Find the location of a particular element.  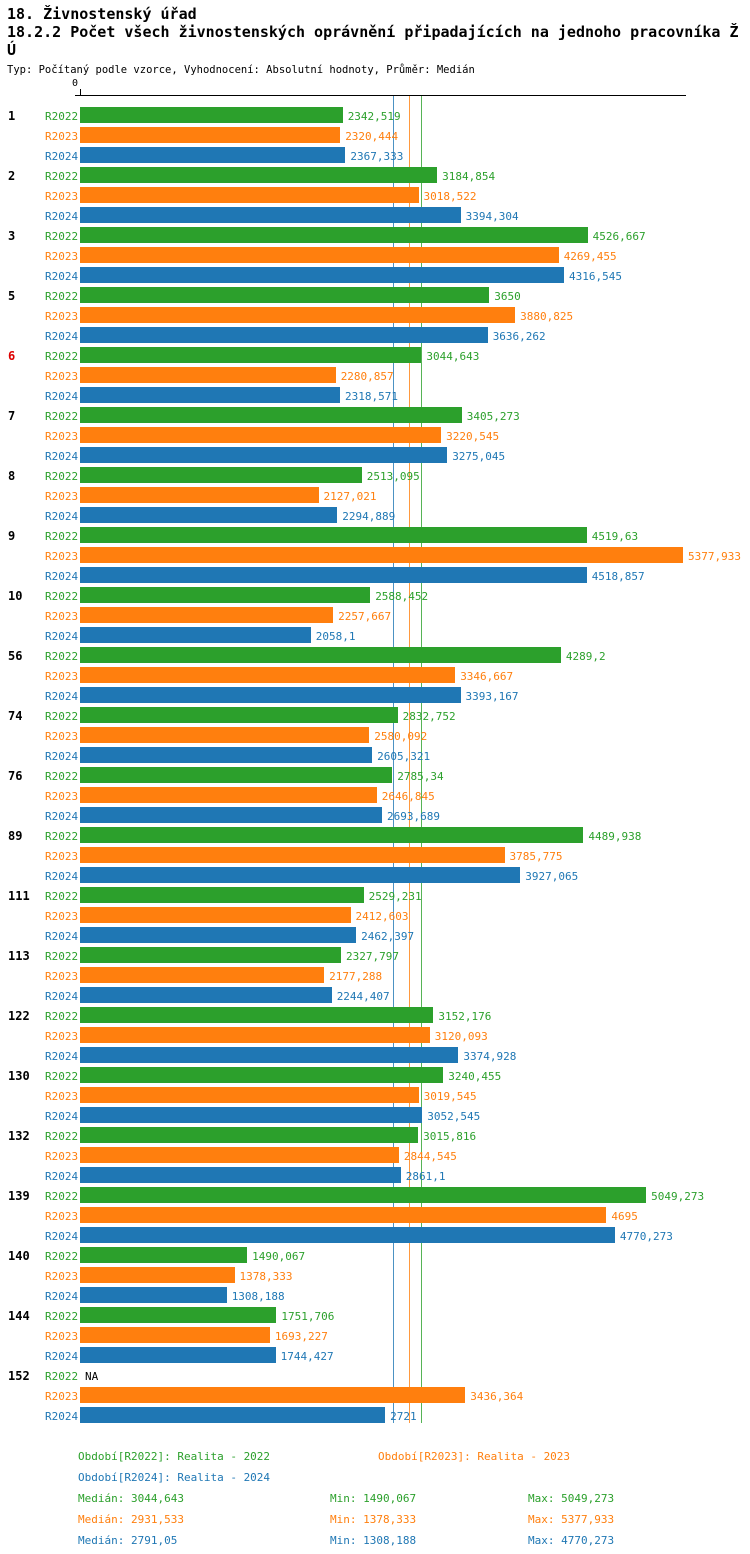

group-label: 144 is located at coordinates (19, 1316).